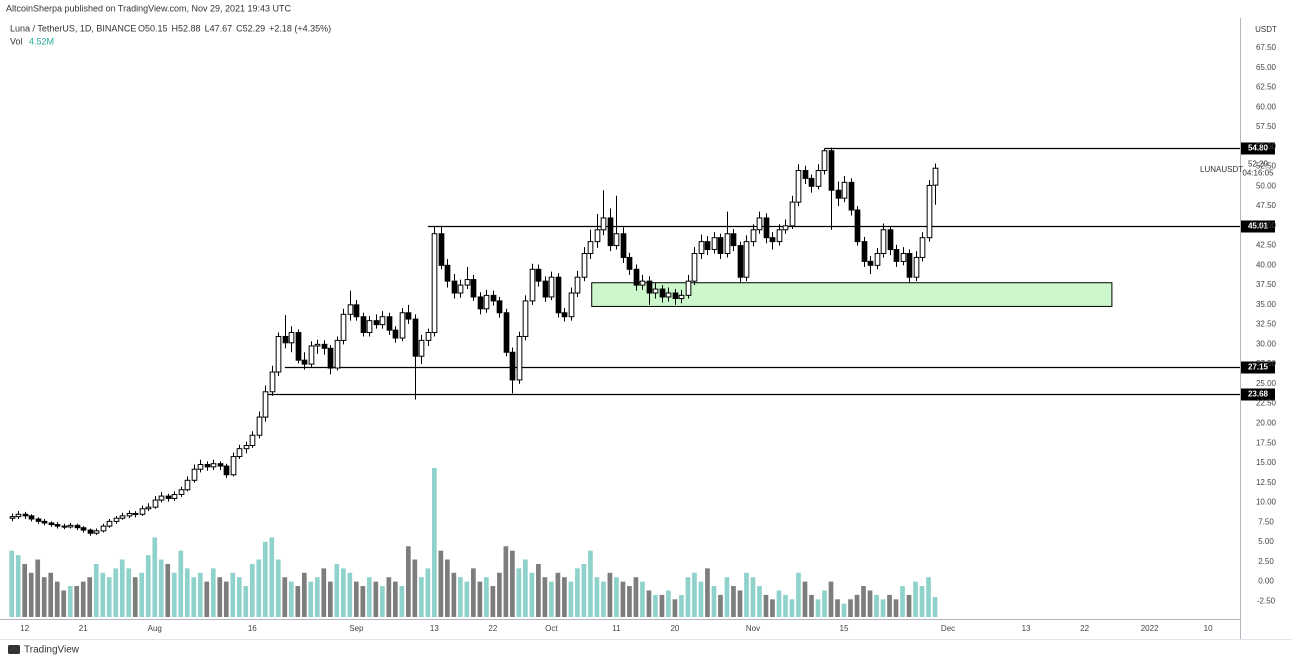  Describe the element at coordinates (1266, 205) in the screenshot. I see `y-tick-label: 47.50` at that location.